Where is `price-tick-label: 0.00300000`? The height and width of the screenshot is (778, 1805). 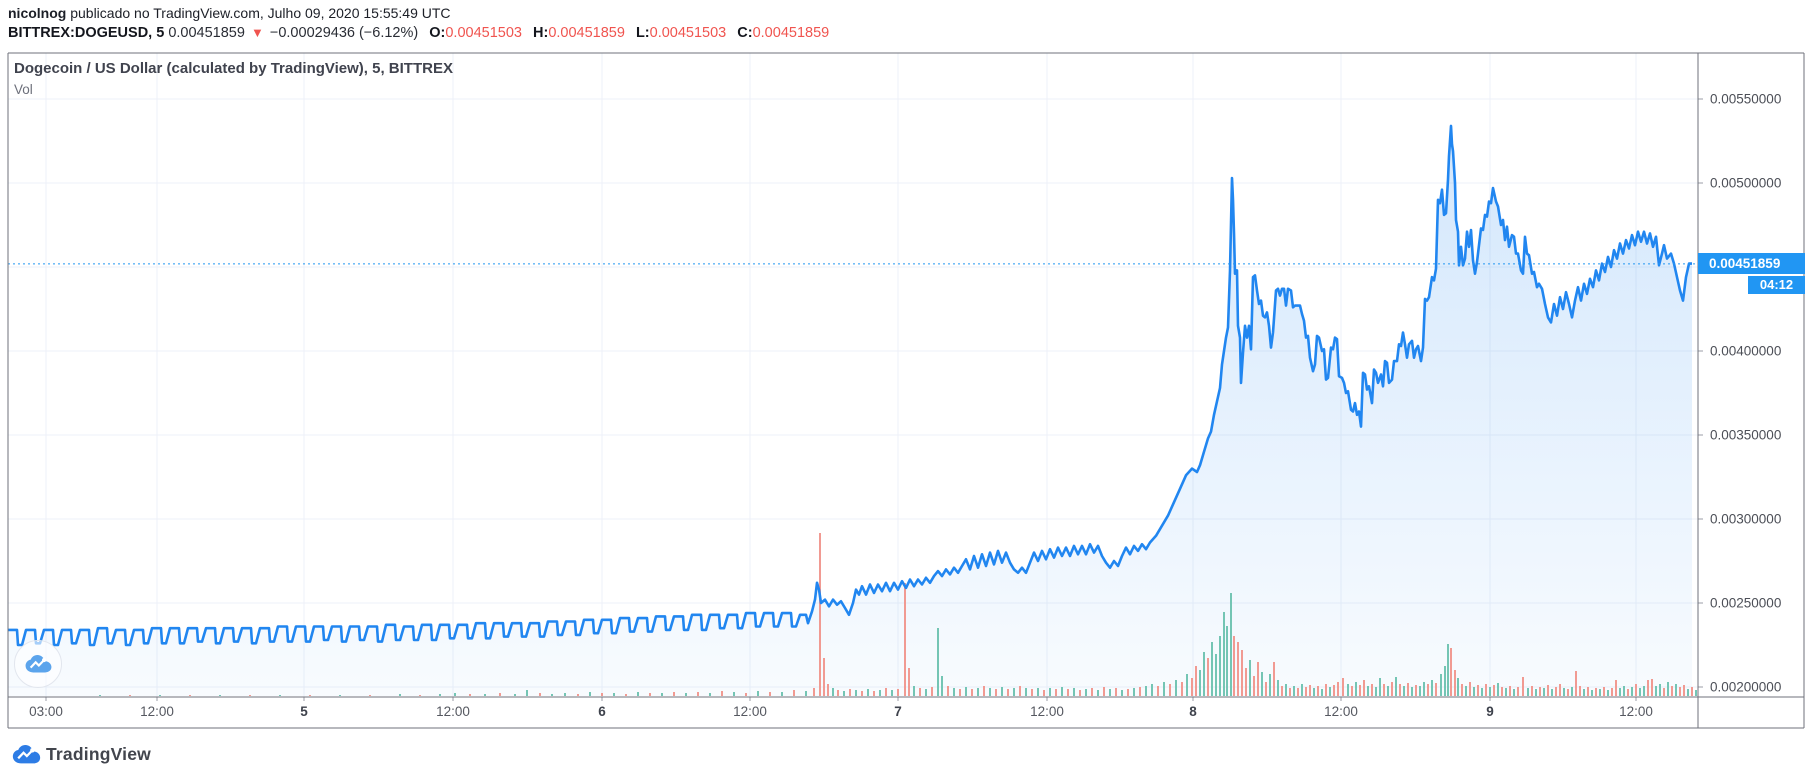 price-tick-label: 0.00300000 is located at coordinates (1746, 519).